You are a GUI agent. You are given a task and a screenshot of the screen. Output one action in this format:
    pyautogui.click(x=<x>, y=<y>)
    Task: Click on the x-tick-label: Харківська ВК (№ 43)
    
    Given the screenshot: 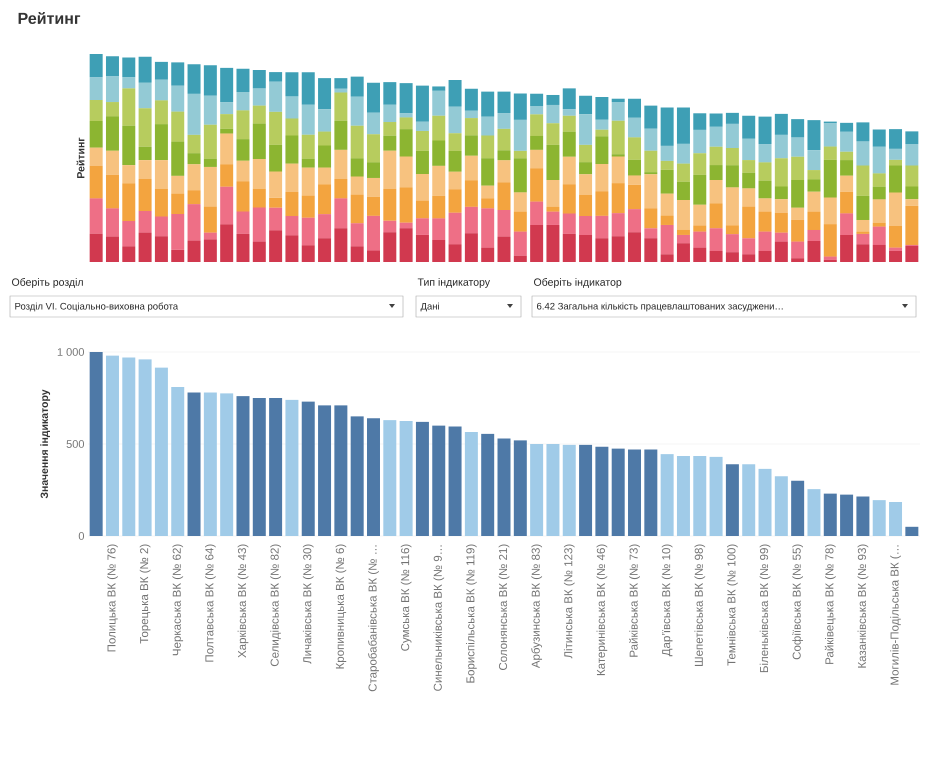 What is the action you would take?
    pyautogui.click(x=243, y=601)
    